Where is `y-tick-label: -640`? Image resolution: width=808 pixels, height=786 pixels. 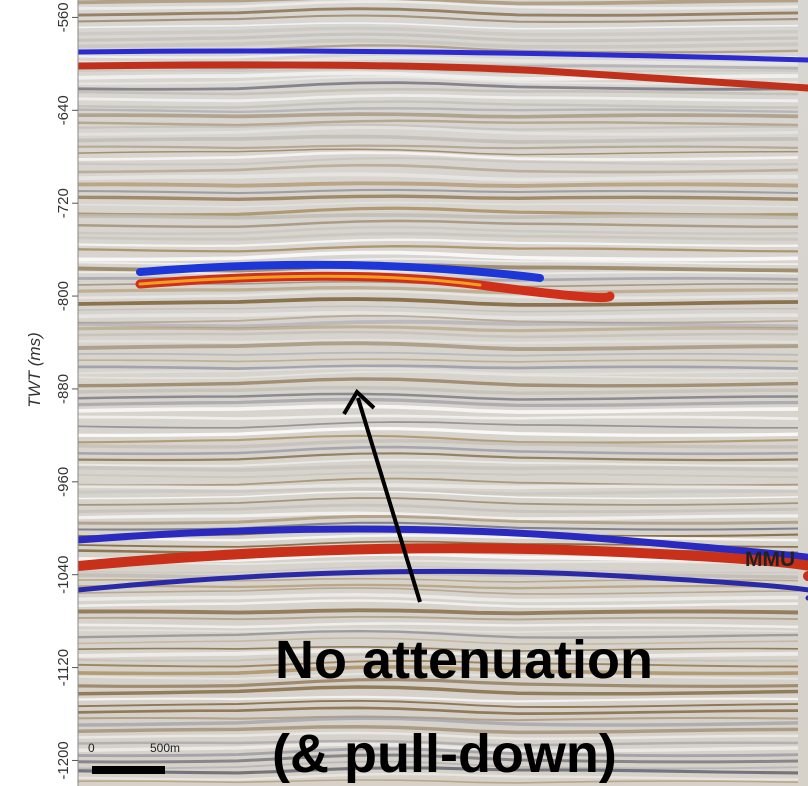
y-tick-label: -640 is located at coordinates (63, 110).